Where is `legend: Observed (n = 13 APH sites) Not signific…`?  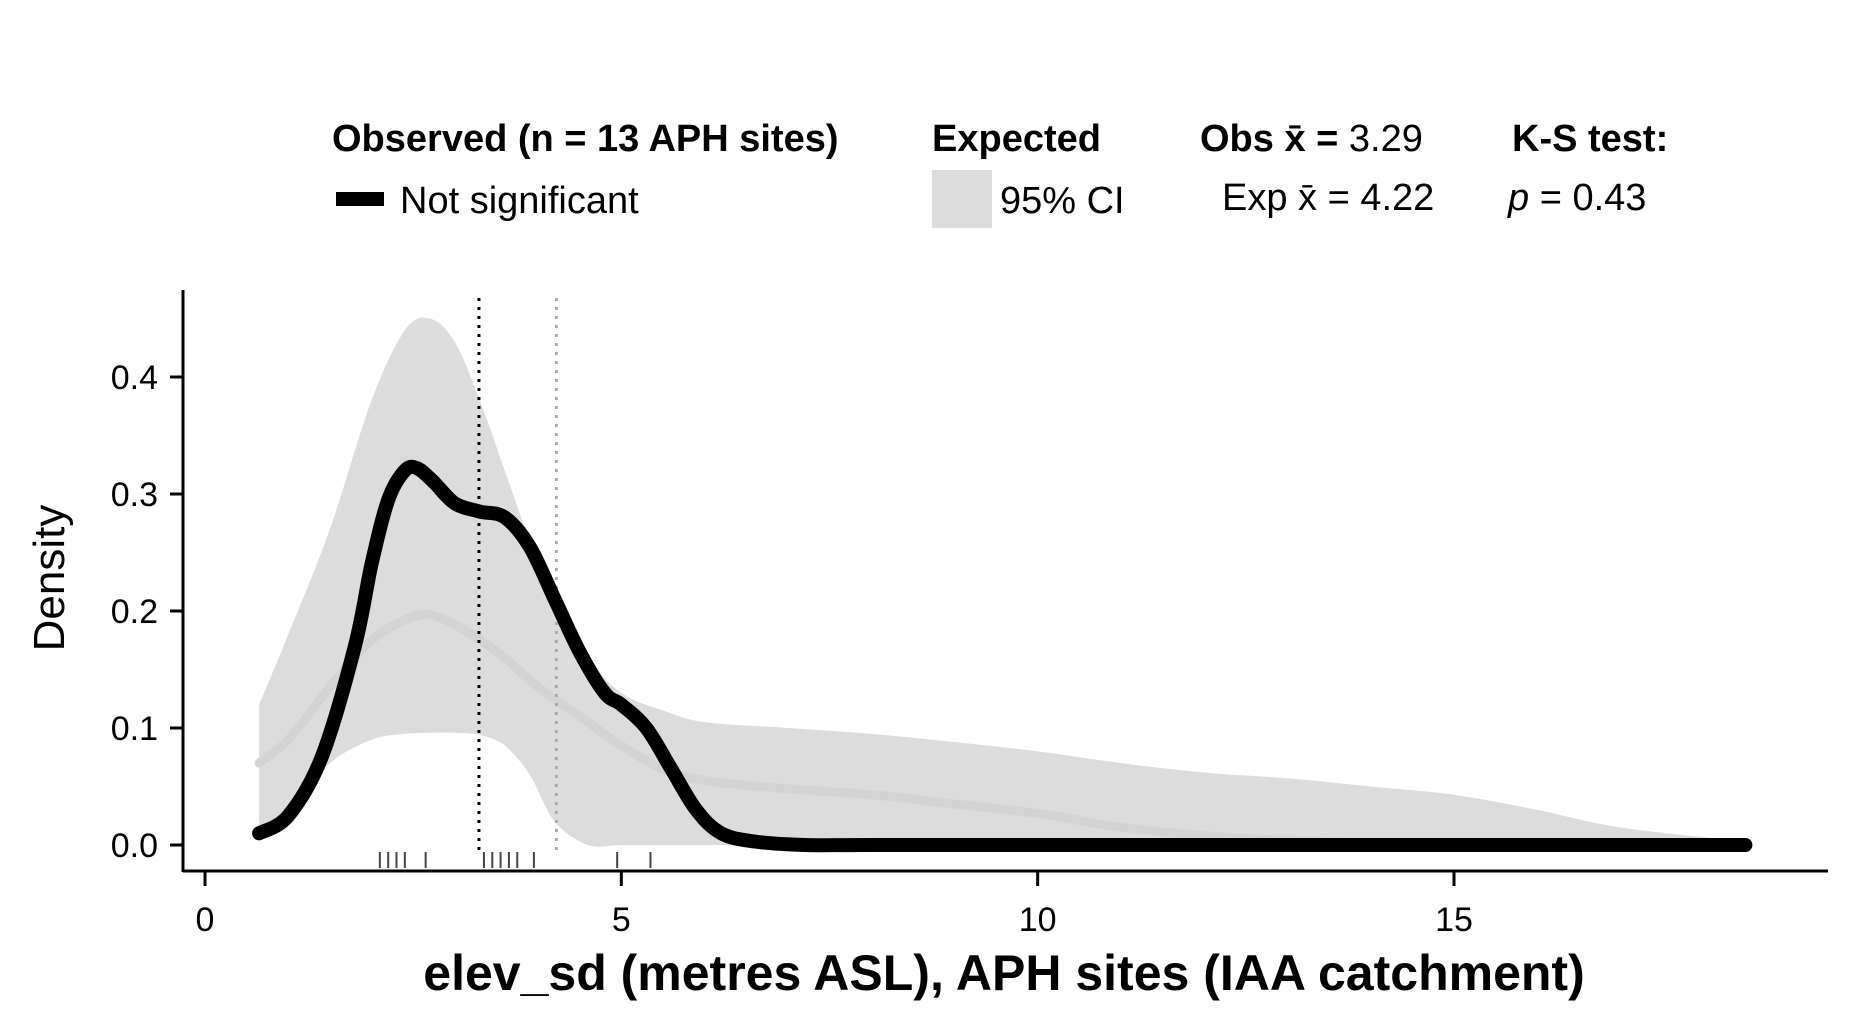 legend: Observed (n = 13 APH sites) Not signific… is located at coordinates (1000, 173).